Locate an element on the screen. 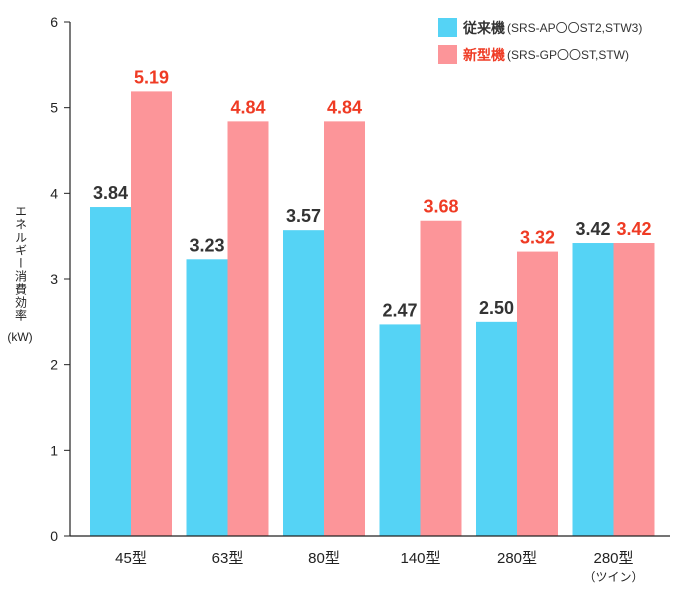 Image resolution: width=688 pixels, height=601 pixels. legend-item-new: 新型機 (SRS-GP〇〇ST,STW) is located at coordinates (540, 54).